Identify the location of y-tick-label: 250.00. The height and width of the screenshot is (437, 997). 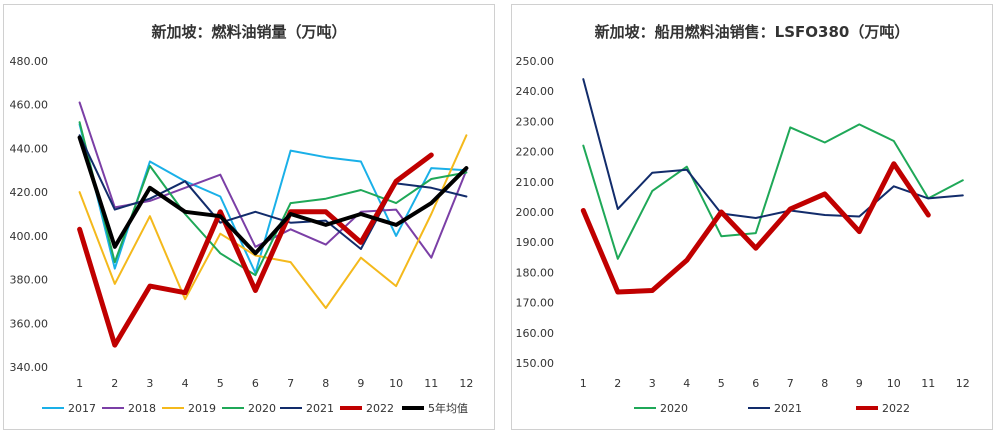
(535, 61).